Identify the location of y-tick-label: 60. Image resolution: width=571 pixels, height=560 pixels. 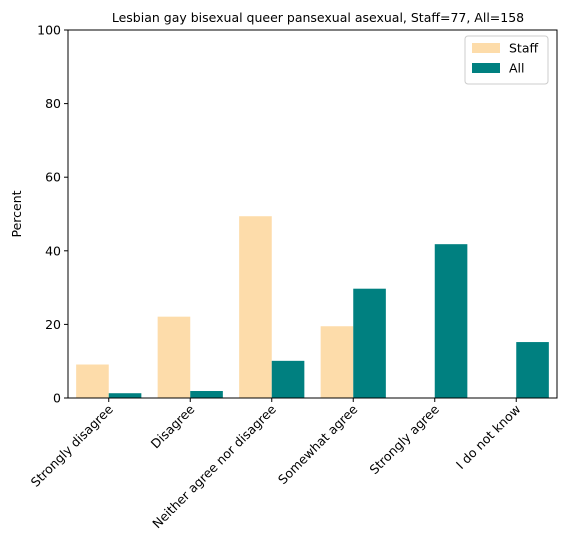
(53, 177).